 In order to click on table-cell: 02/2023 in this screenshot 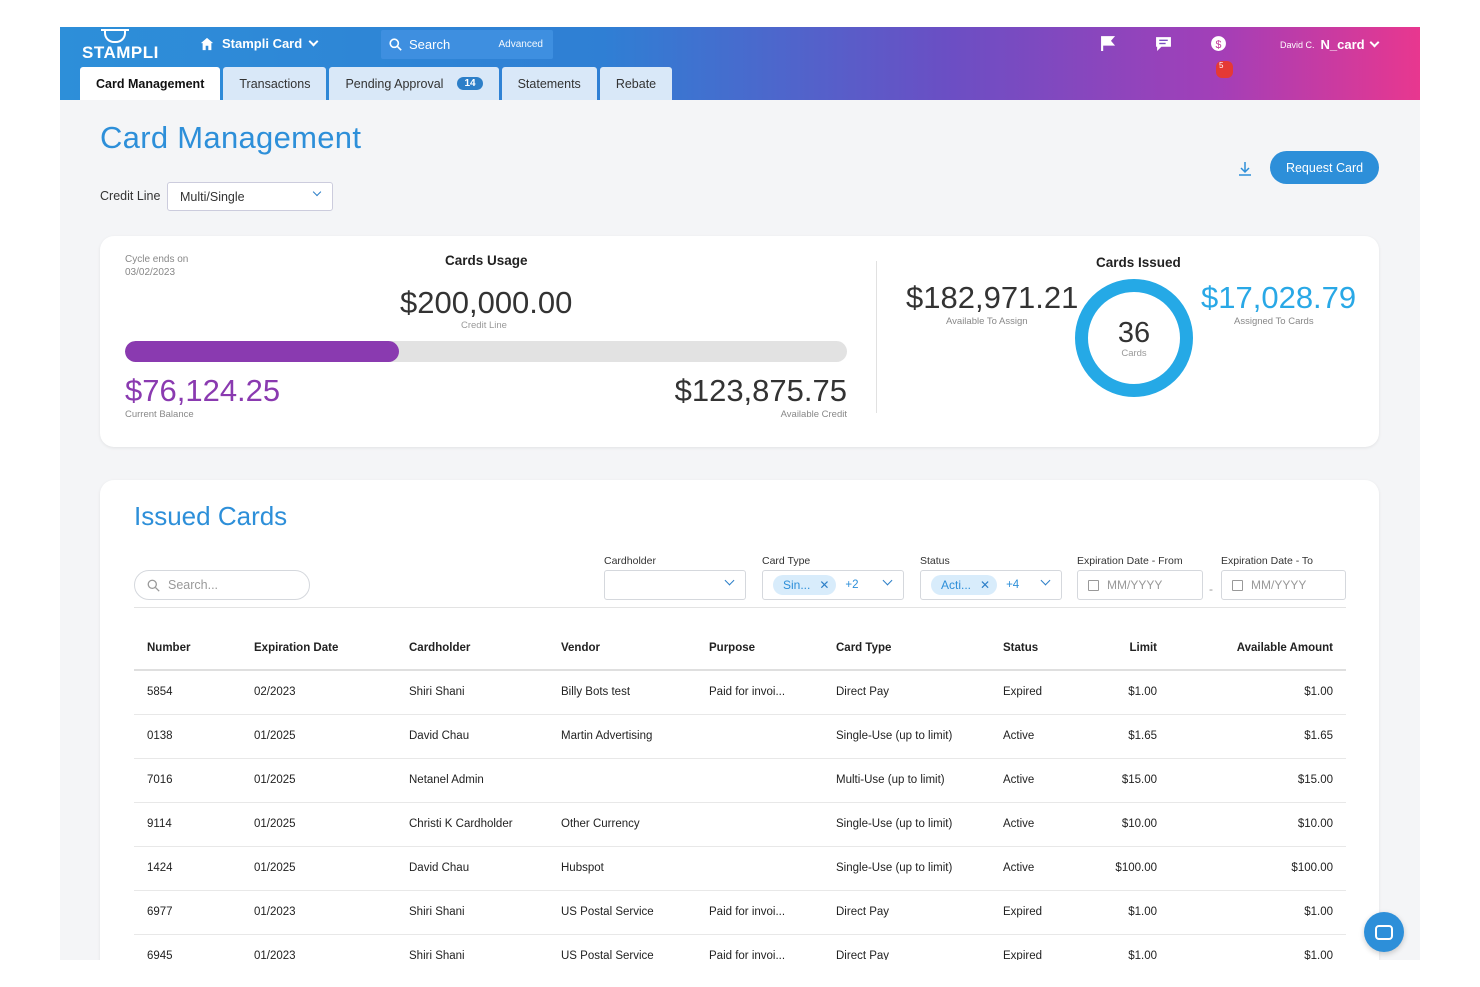, I will do `click(318, 692)`.